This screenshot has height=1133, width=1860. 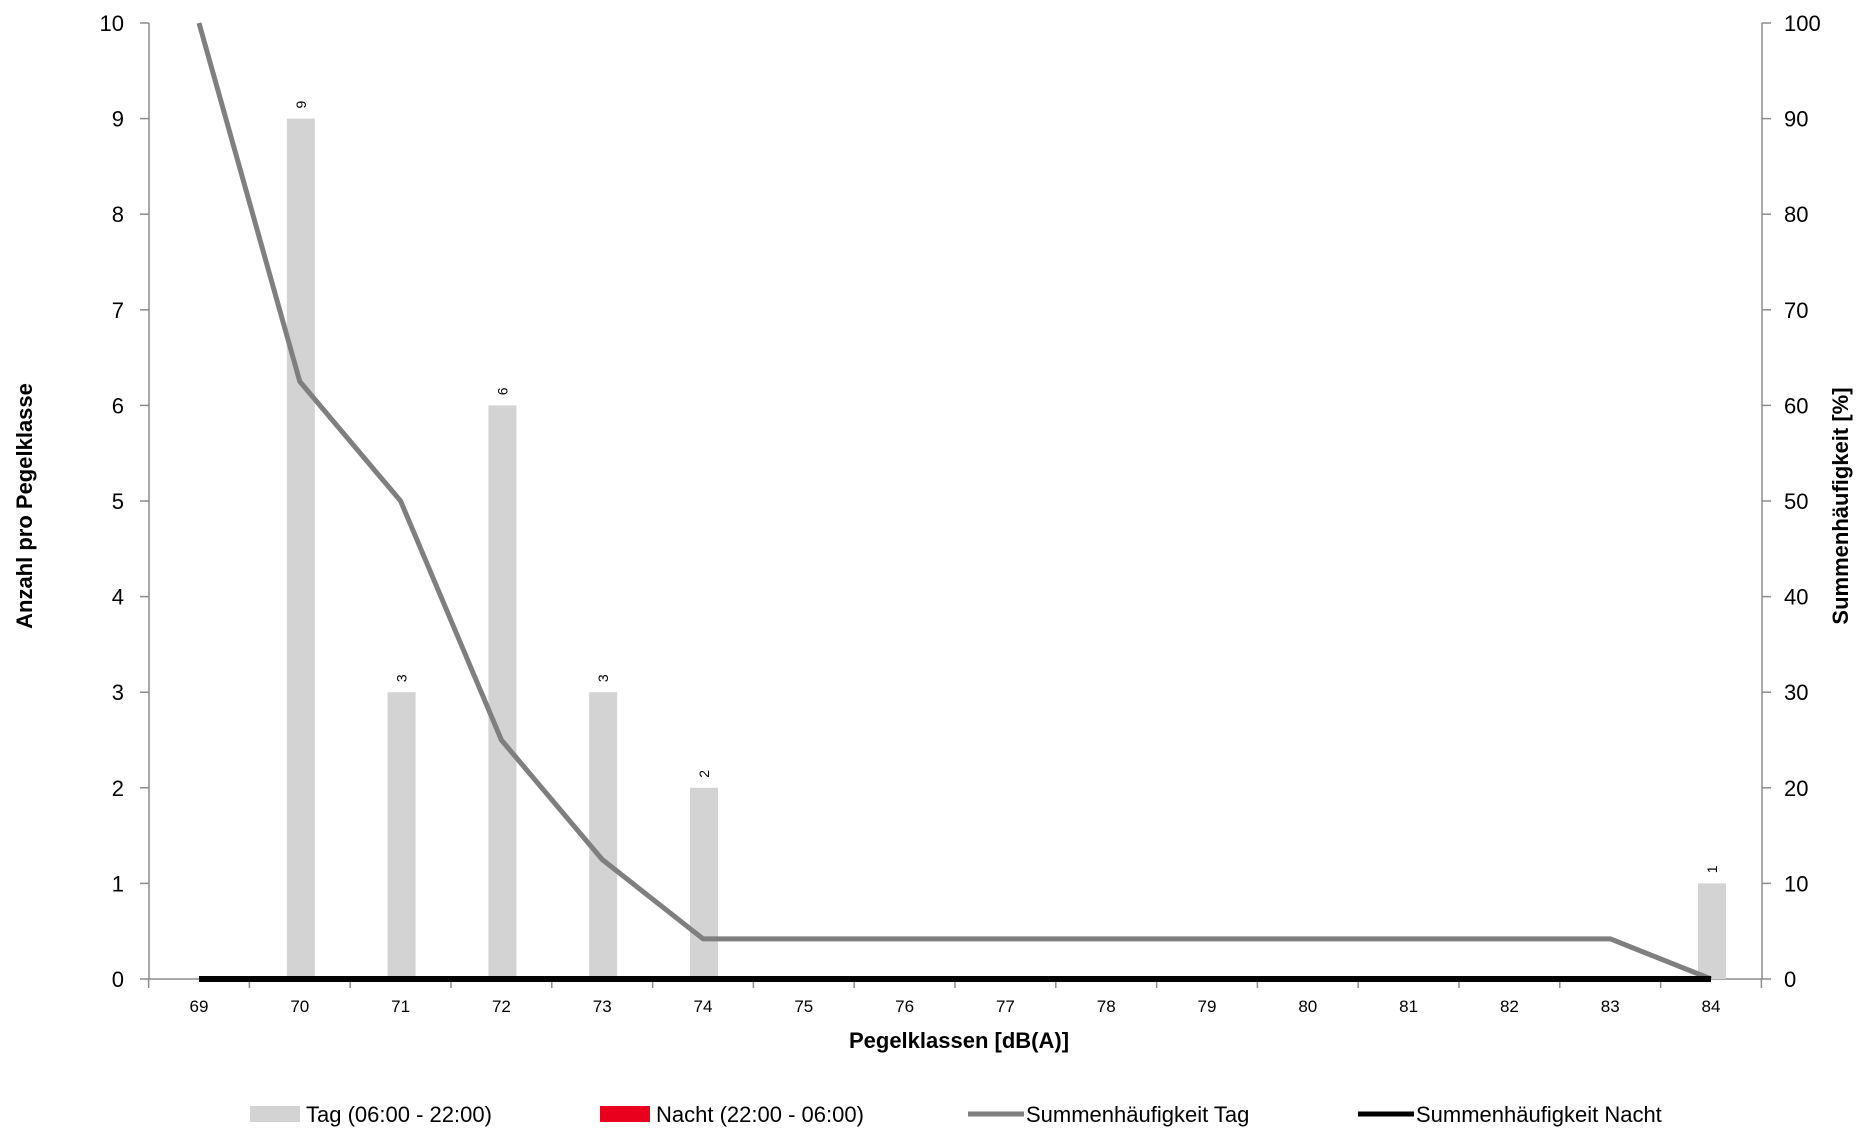 What do you see at coordinates (1106, 1006) in the screenshot?
I see `x-tick-label: 78` at bounding box center [1106, 1006].